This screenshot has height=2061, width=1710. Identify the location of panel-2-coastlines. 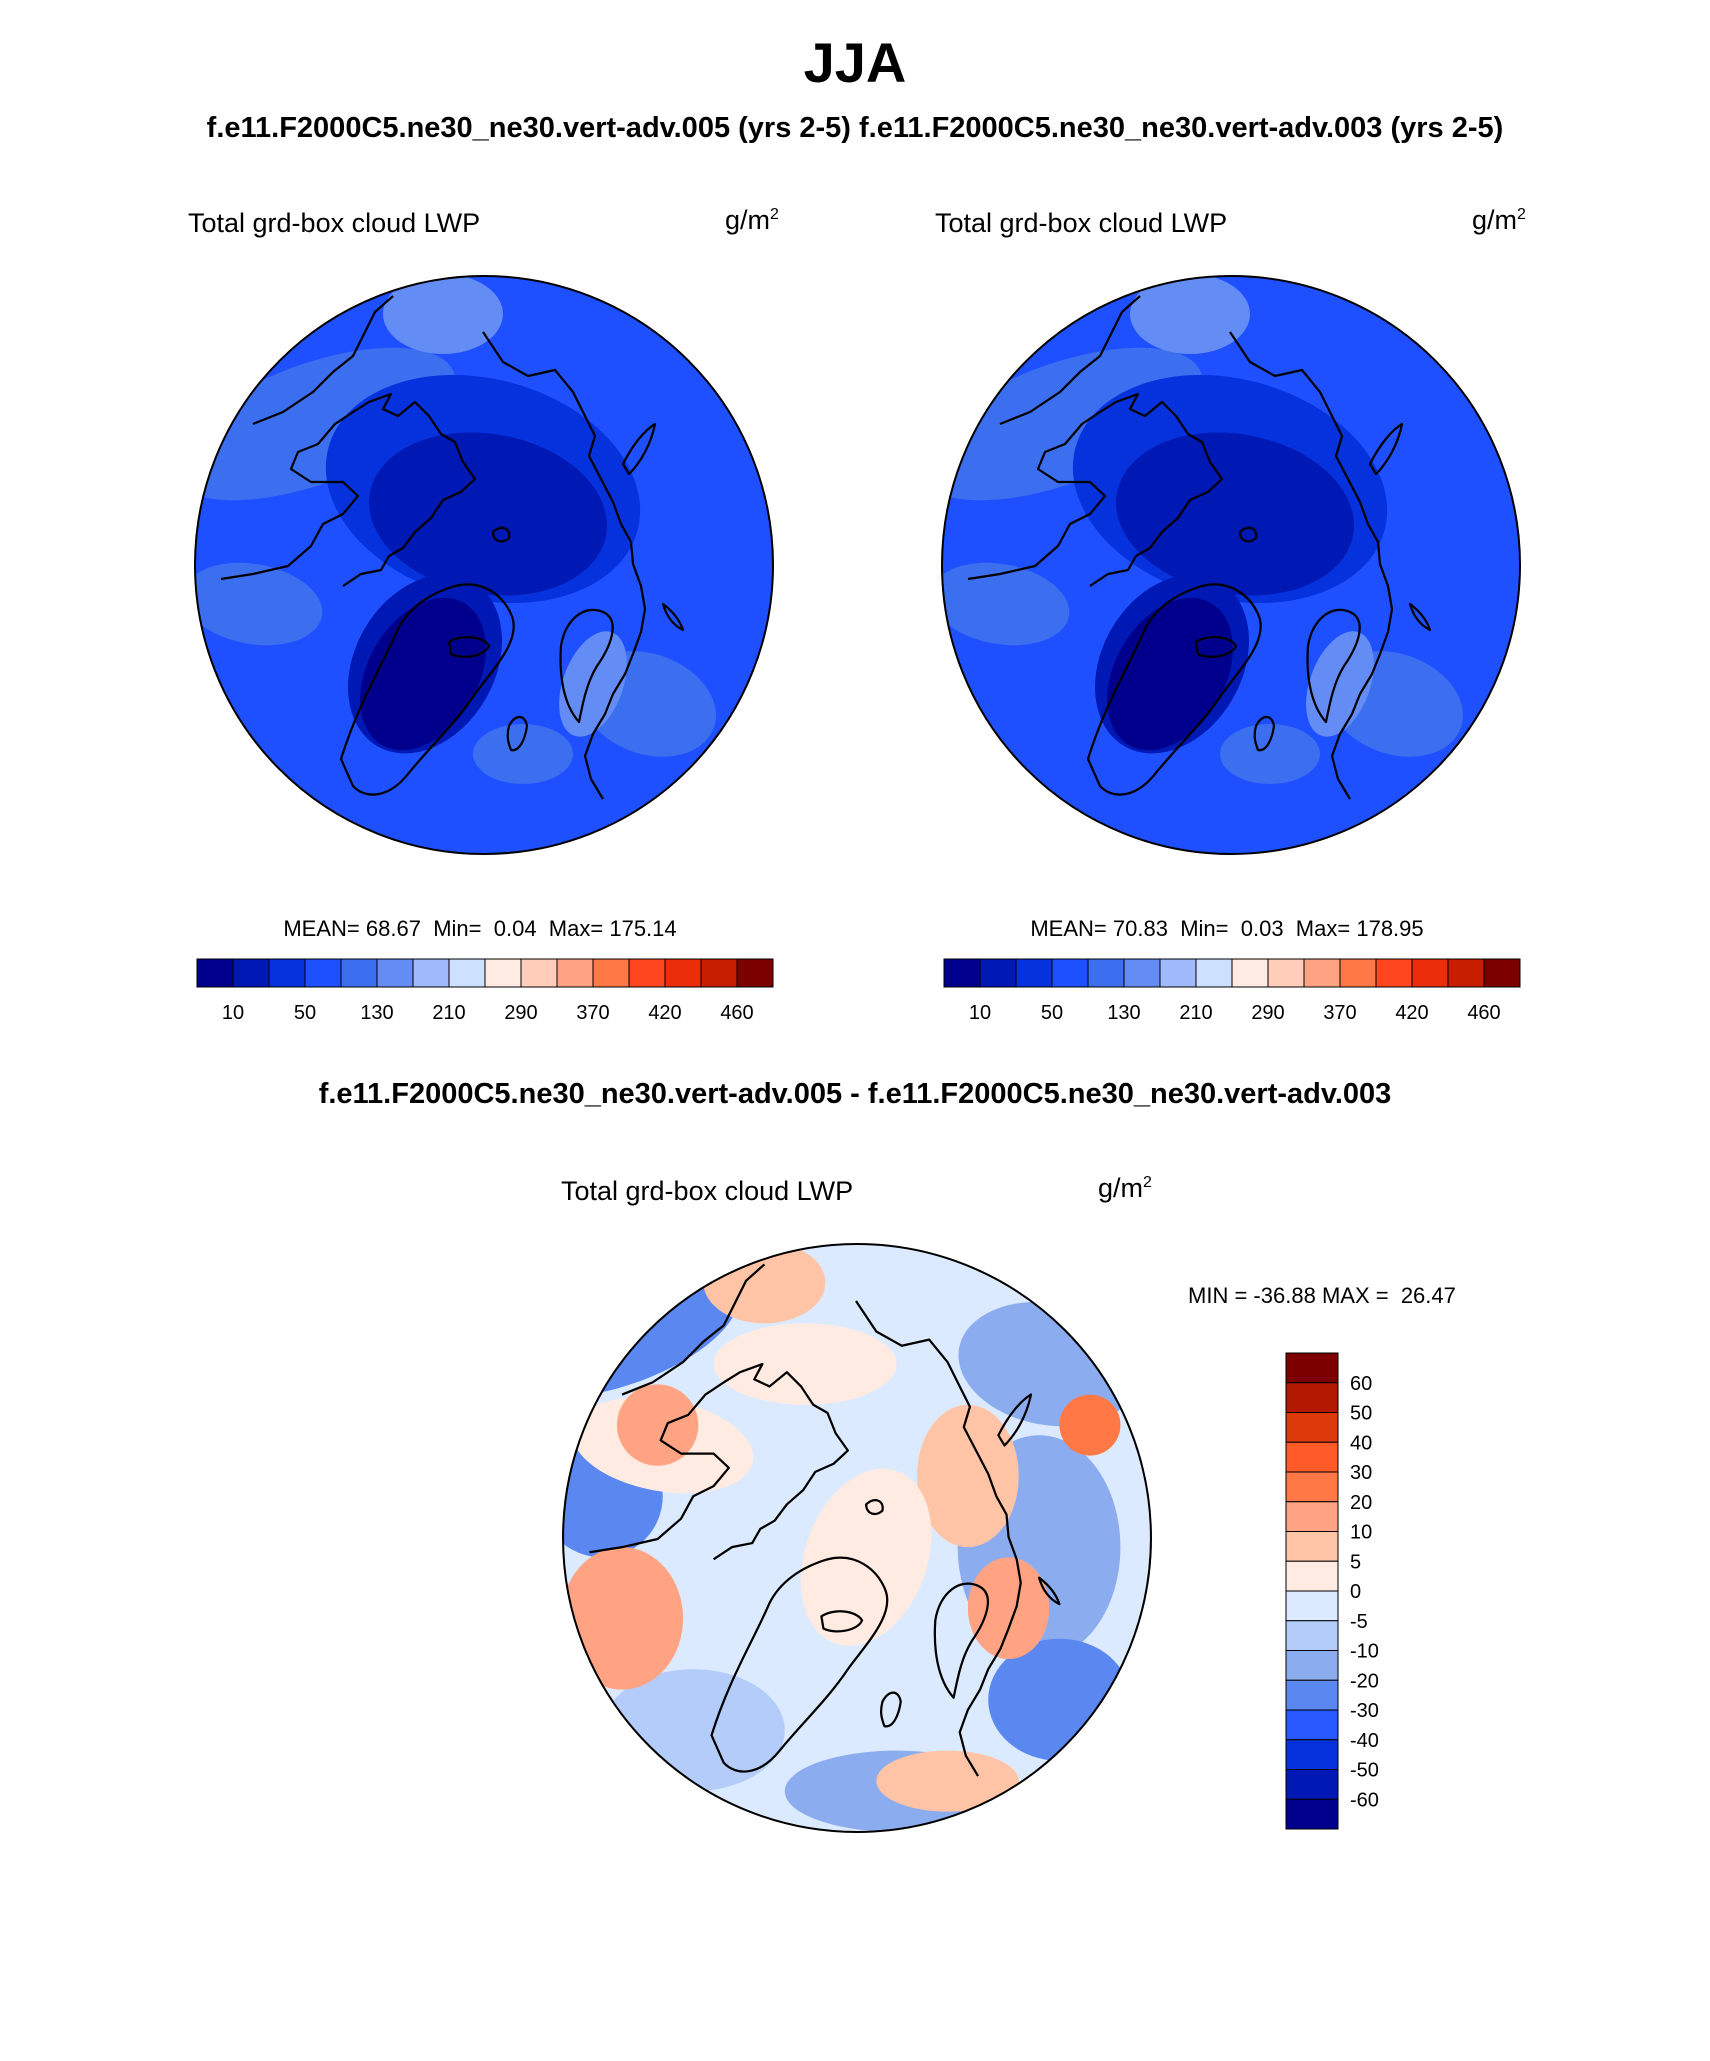
(1199, 547).